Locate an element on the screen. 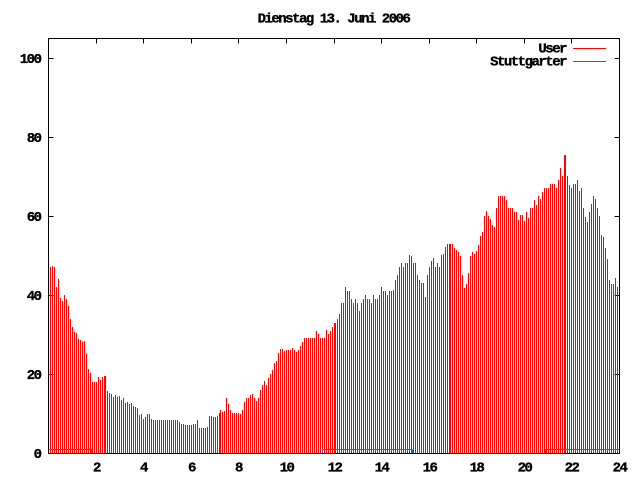  svg-text: 0 is located at coordinates (38, 455).